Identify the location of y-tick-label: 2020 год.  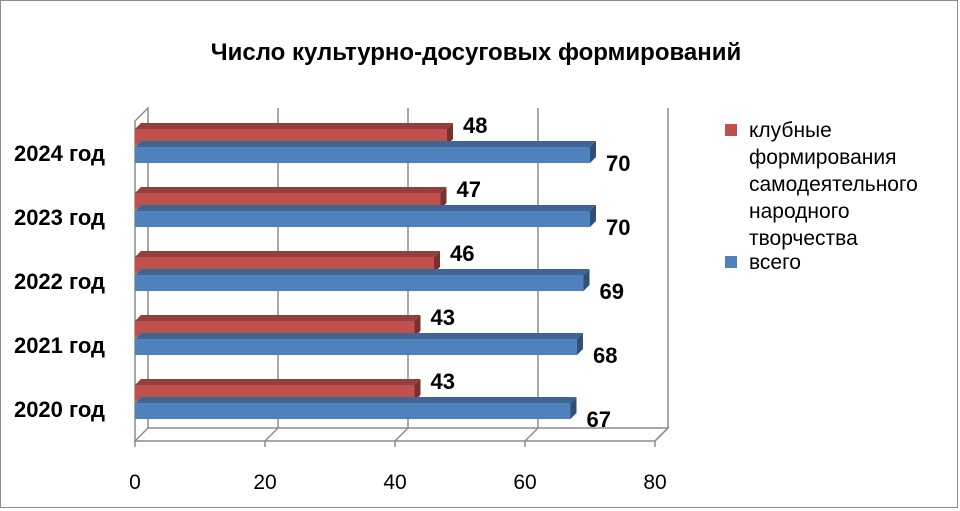
(59, 409).